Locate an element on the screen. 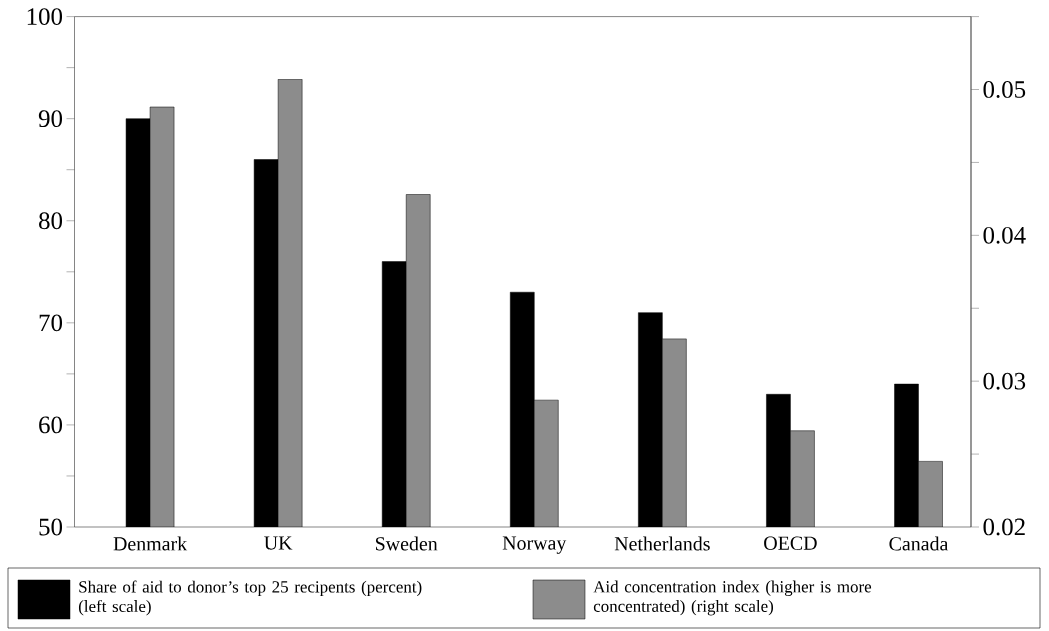 The image size is (1049, 631). x-tick-label: Sweden is located at coordinates (406, 543).